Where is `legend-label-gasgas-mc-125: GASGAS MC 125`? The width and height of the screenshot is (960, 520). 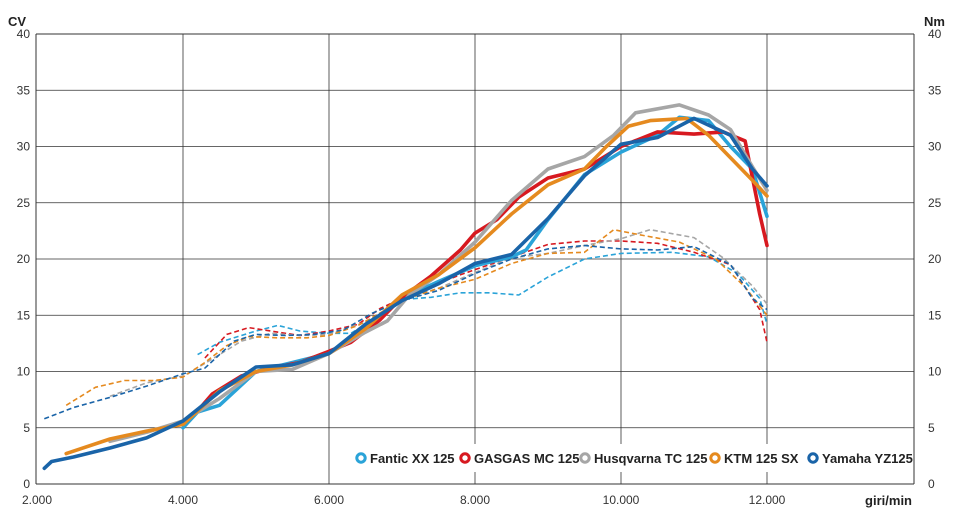
legend-label-gasgas-mc-125: GASGAS MC 125 is located at coordinates (526, 458).